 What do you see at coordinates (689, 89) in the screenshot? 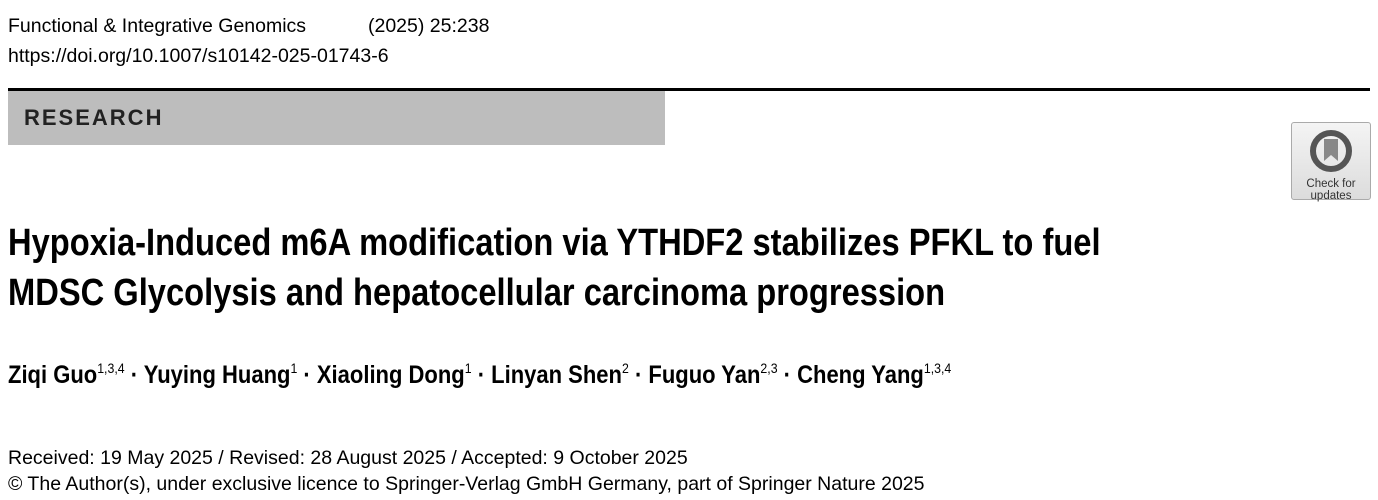
I see `header-rule` at bounding box center [689, 89].